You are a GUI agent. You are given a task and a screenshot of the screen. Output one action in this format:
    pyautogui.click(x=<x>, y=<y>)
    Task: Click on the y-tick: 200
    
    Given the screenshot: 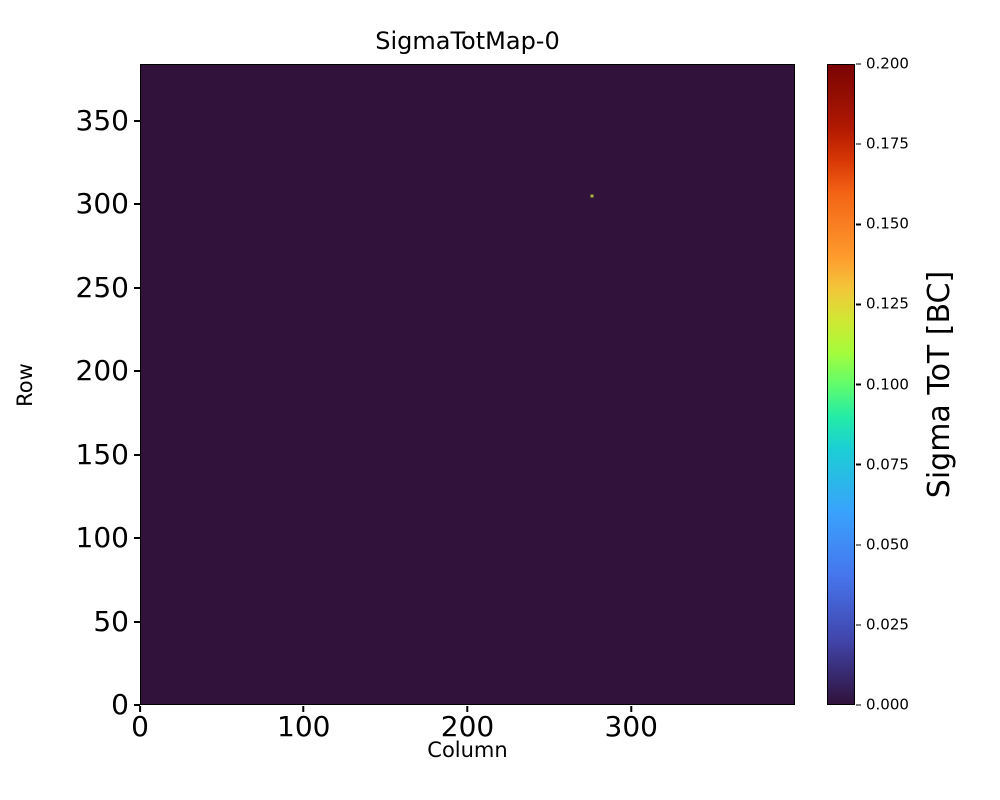 What is the action you would take?
    pyautogui.click(x=108, y=371)
    